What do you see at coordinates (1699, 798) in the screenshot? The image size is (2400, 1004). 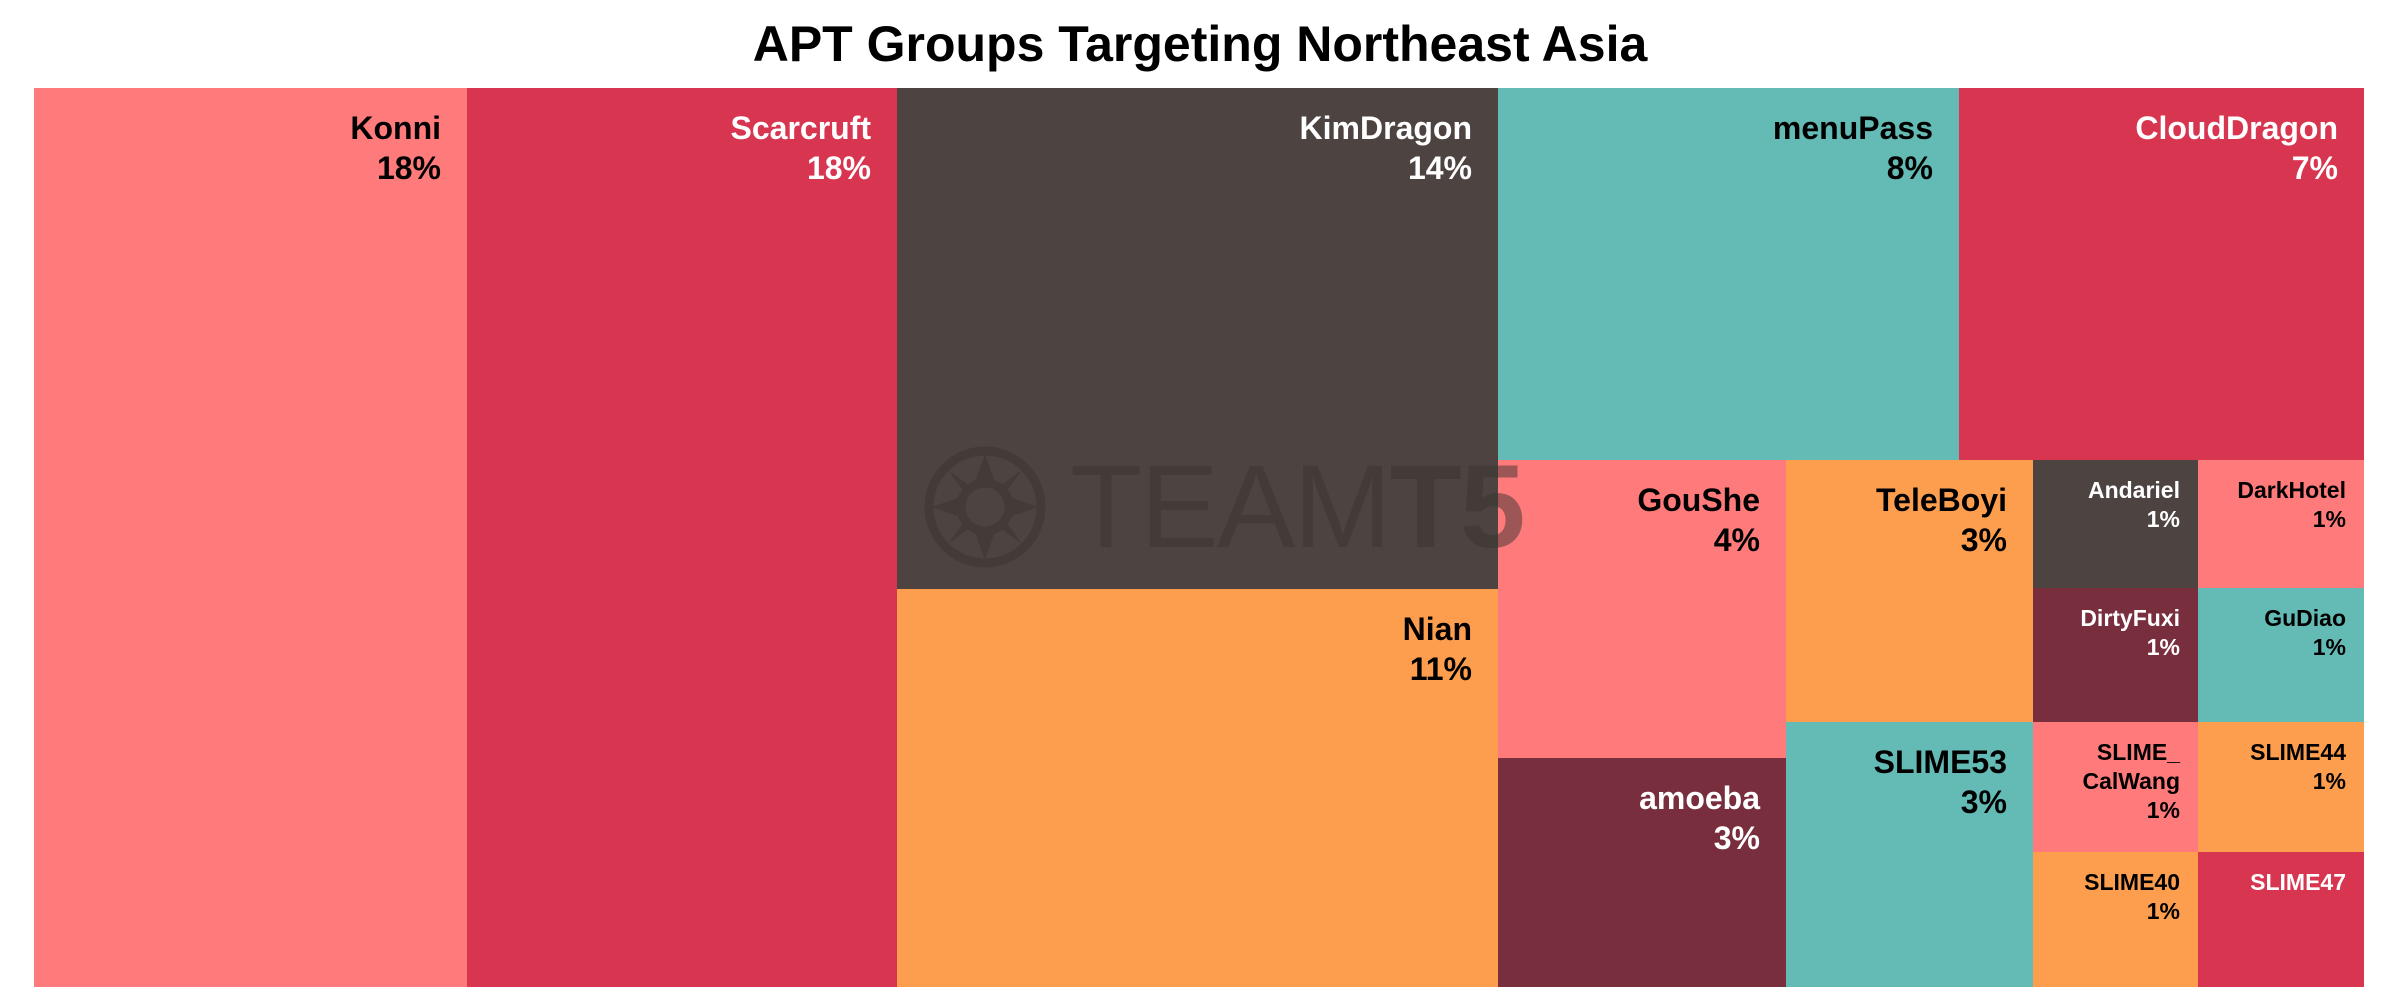 I see `tile-name: amoeba` at bounding box center [1699, 798].